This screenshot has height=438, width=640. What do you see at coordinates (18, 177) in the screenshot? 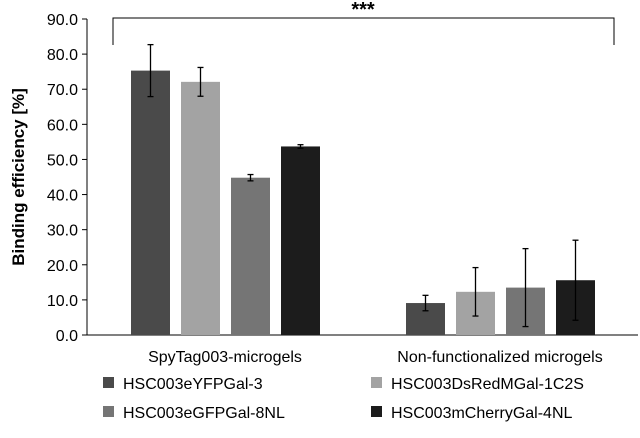
I see `y-axis-label: Binding efficiency [%]` at bounding box center [18, 177].